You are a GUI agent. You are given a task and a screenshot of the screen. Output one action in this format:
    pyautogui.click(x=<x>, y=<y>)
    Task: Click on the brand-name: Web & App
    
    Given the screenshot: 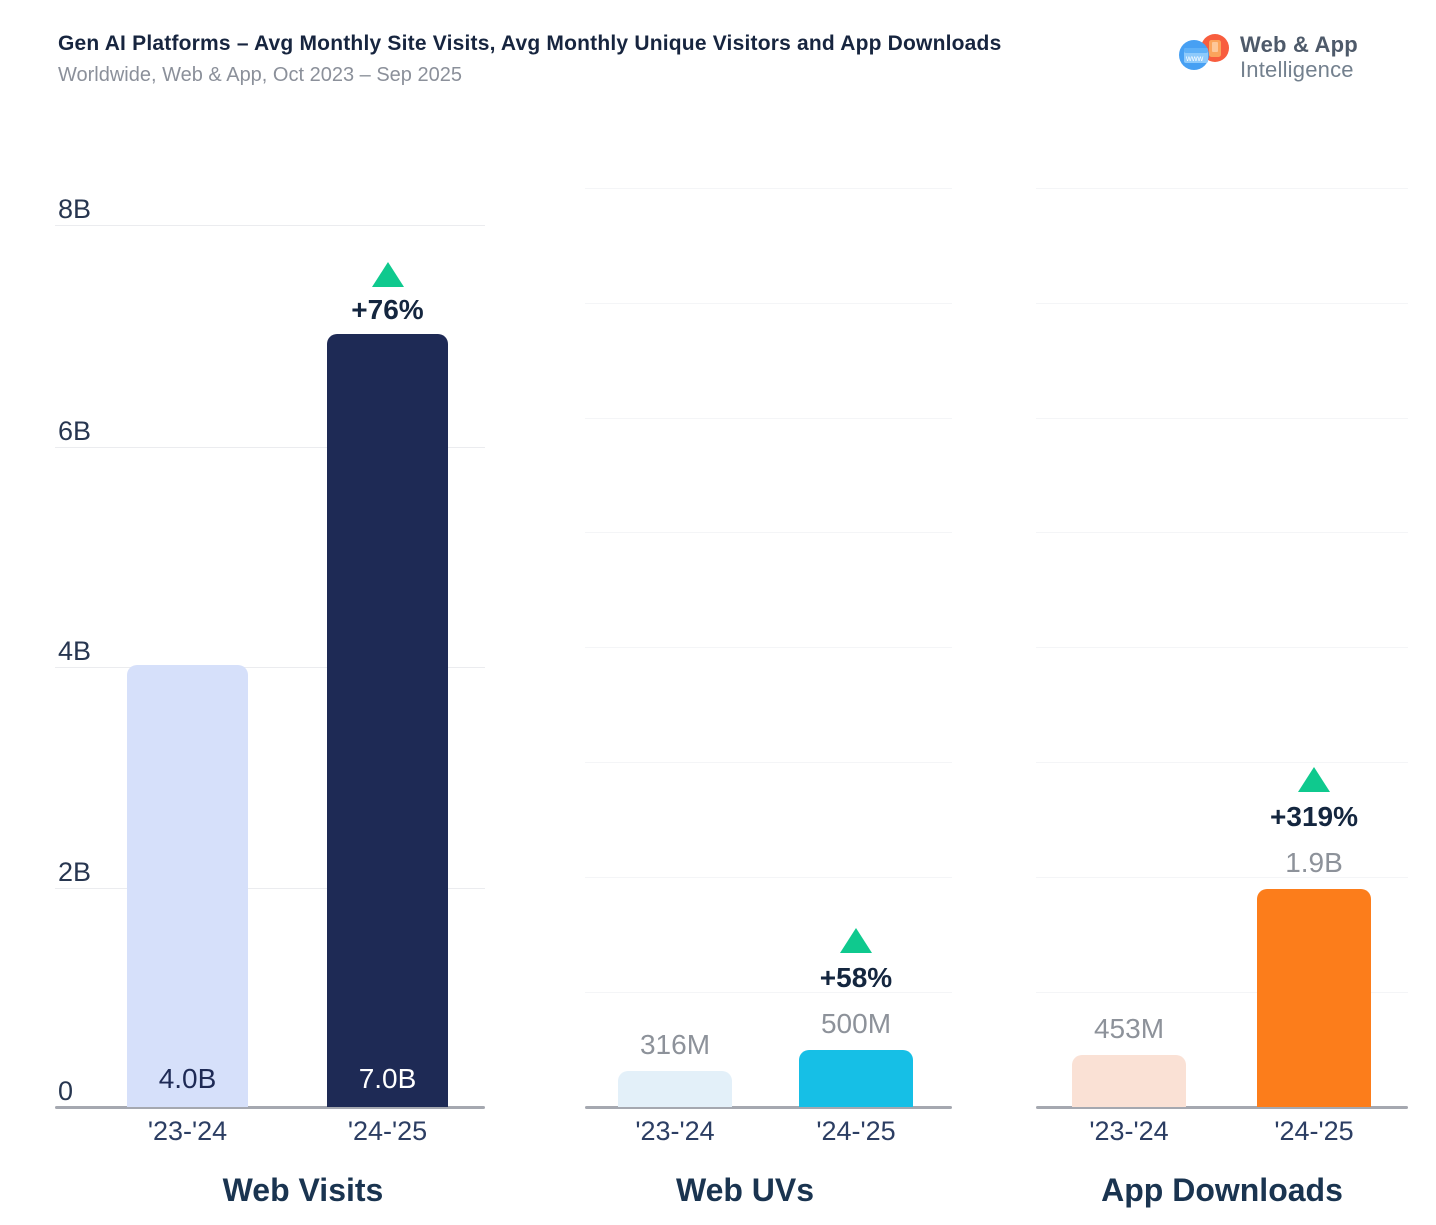 What is the action you would take?
    pyautogui.click(x=1299, y=44)
    